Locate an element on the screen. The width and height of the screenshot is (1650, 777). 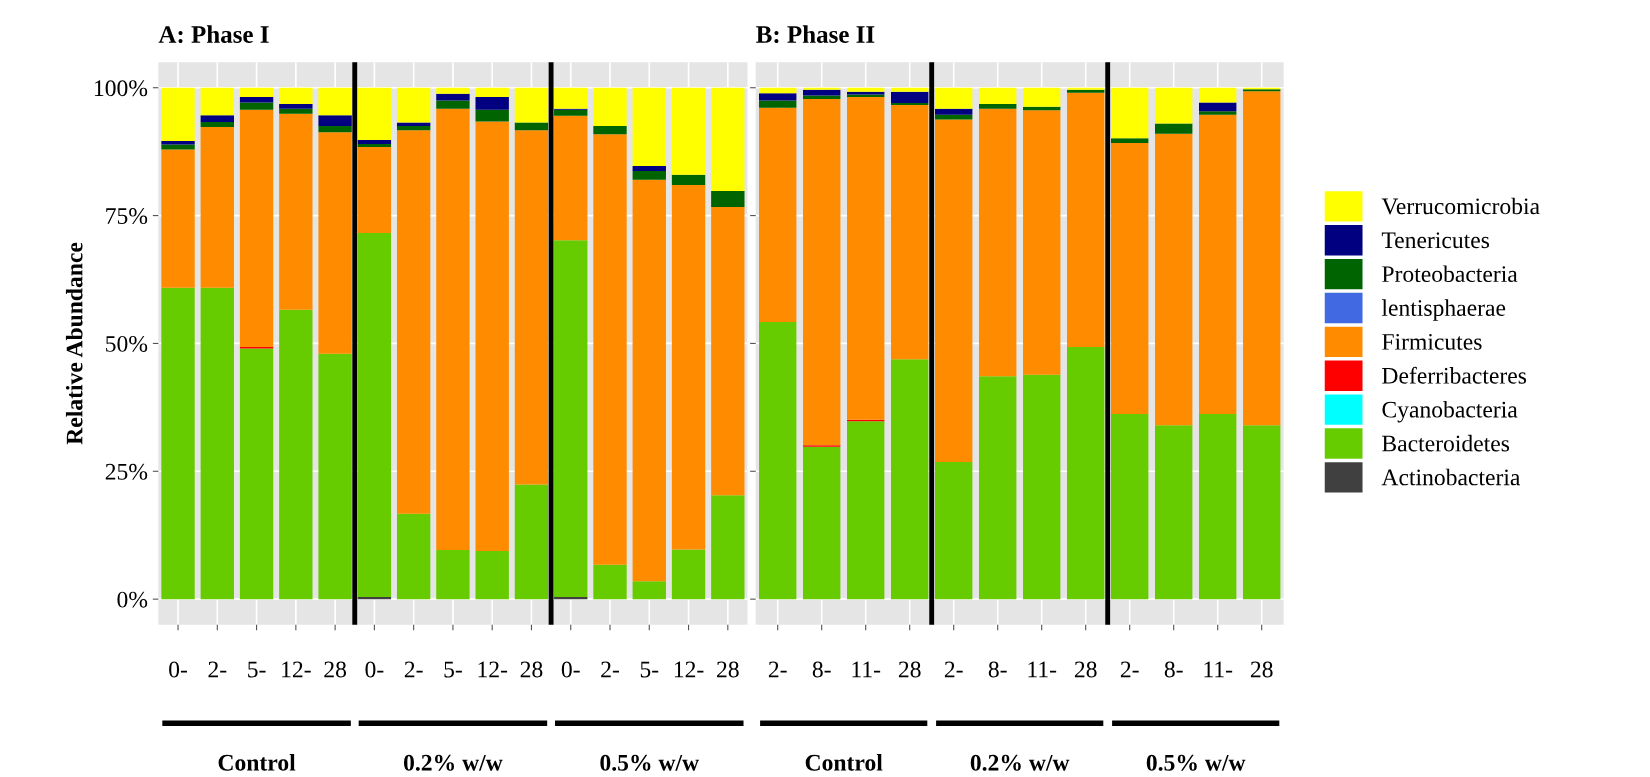
legend-label: lentisphaerae is located at coordinates (1443, 310).